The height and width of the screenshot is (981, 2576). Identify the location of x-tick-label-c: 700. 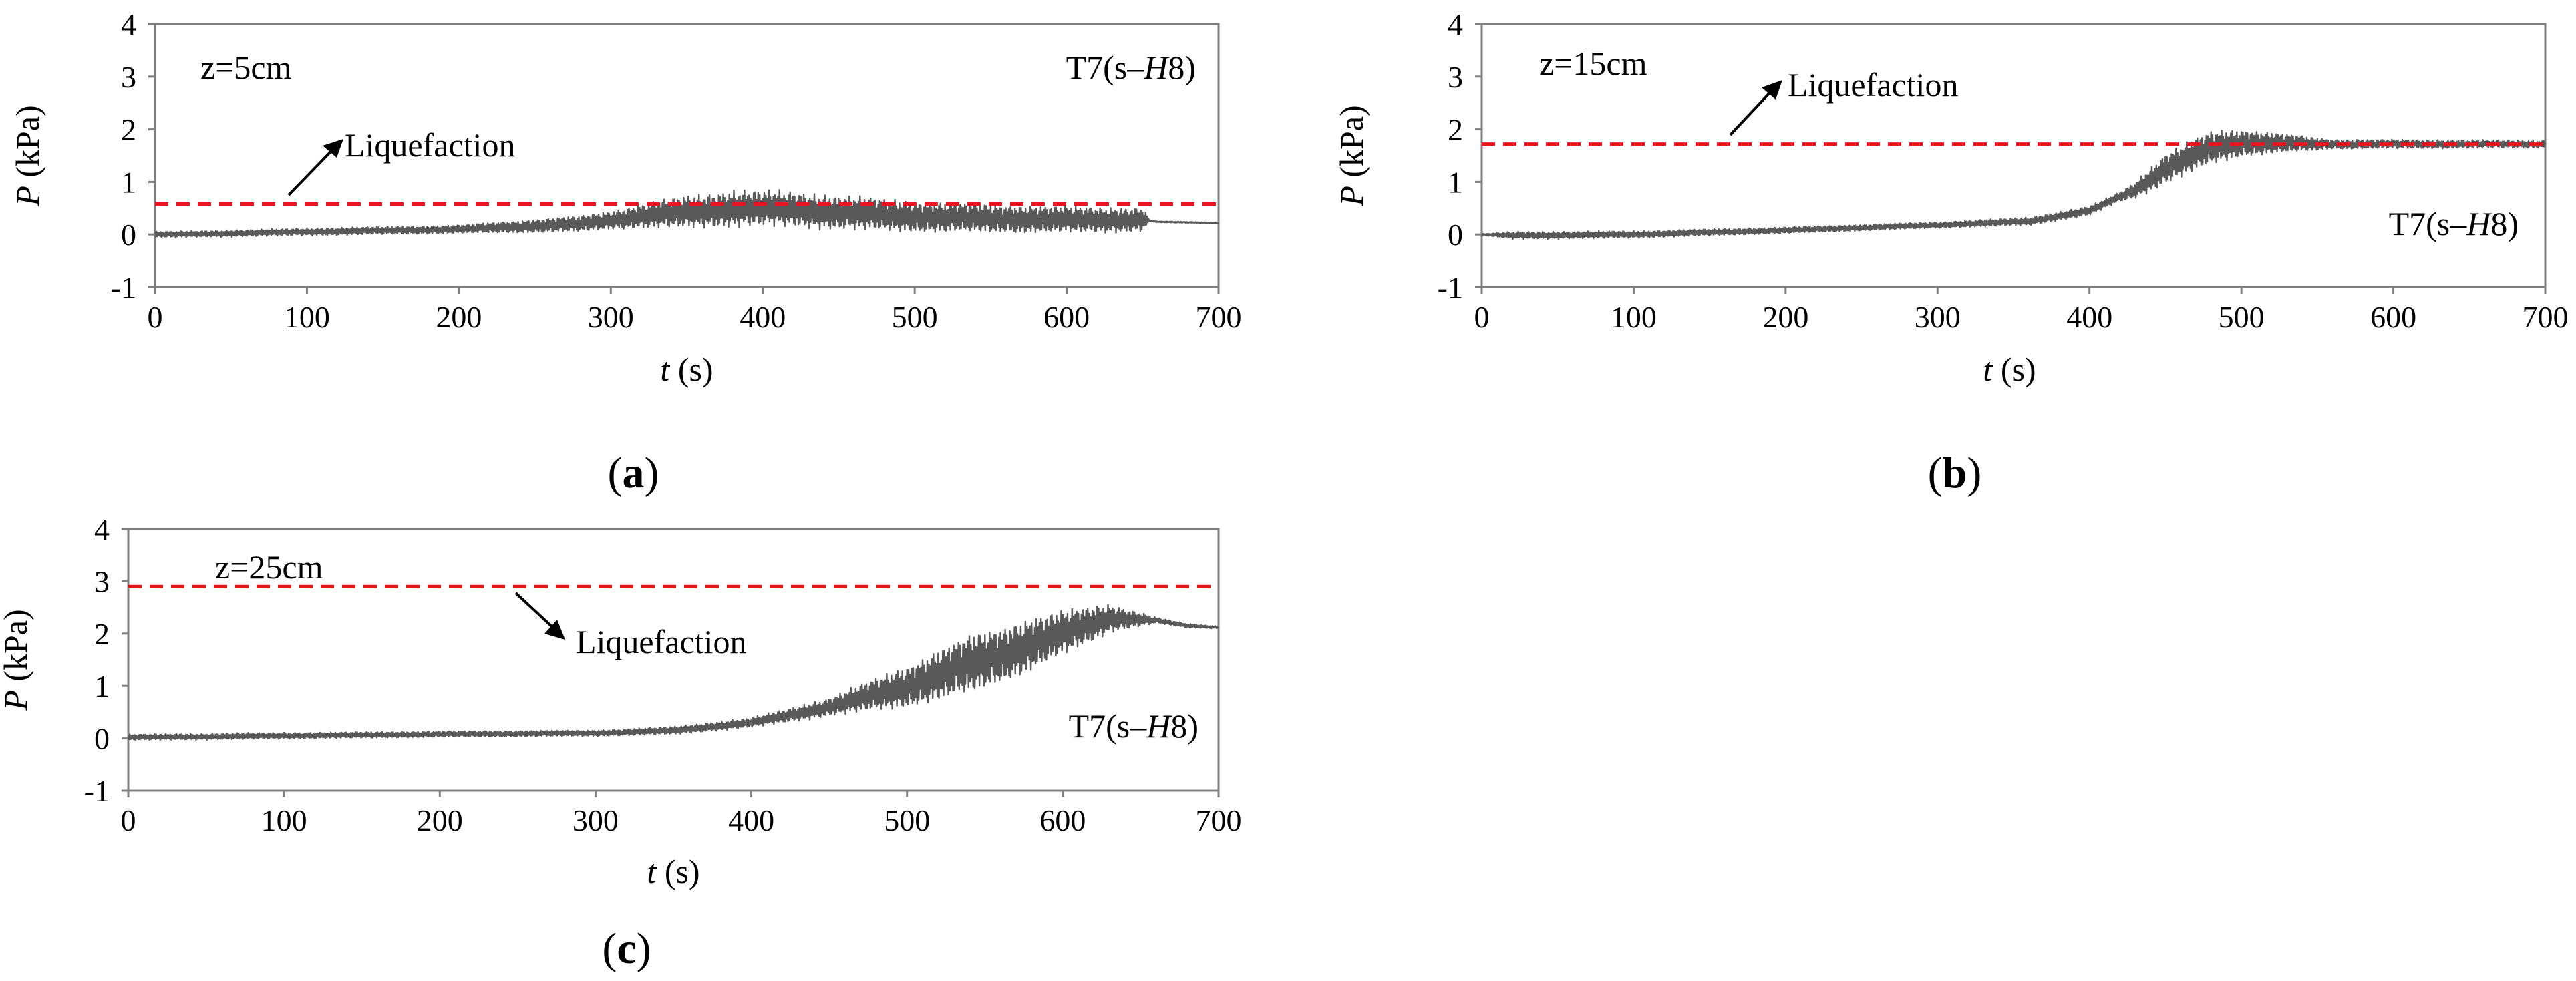
(1219, 820).